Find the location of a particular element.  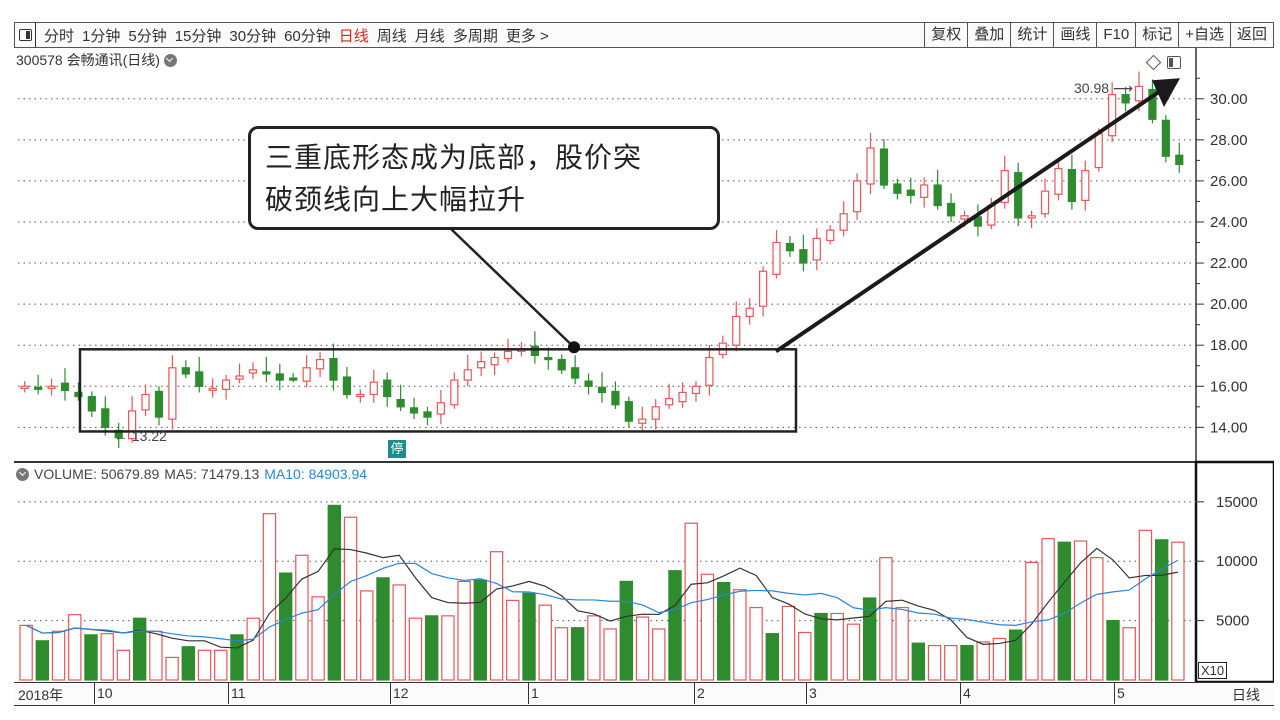

period-tab-1min: 1分钟 is located at coordinates (101, 36).